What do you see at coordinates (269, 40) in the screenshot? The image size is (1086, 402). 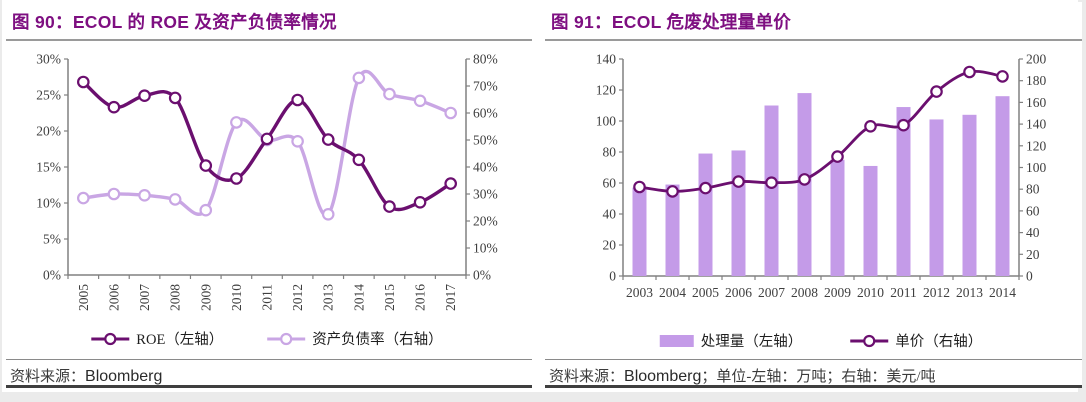 I see `figure-90-title-divider` at bounding box center [269, 40].